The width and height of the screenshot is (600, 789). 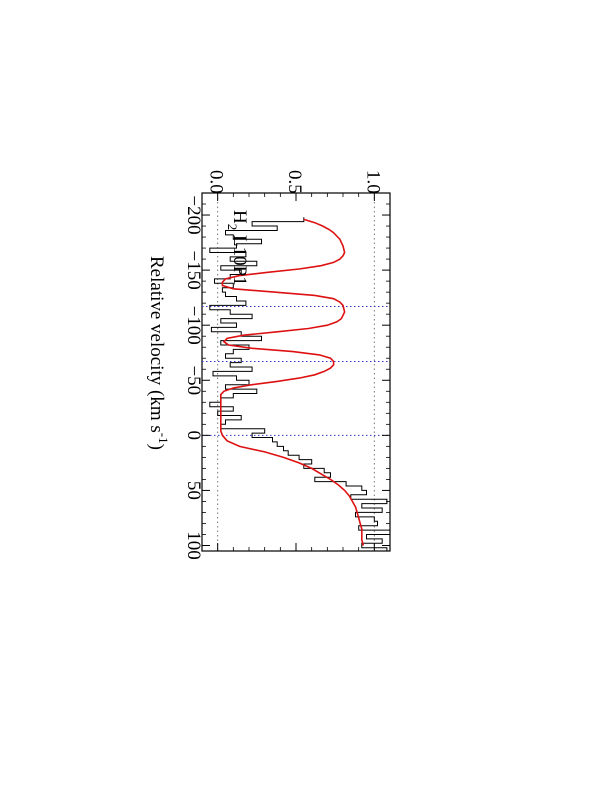 I want to click on observed-flux-histogram, so click(x=299, y=384).